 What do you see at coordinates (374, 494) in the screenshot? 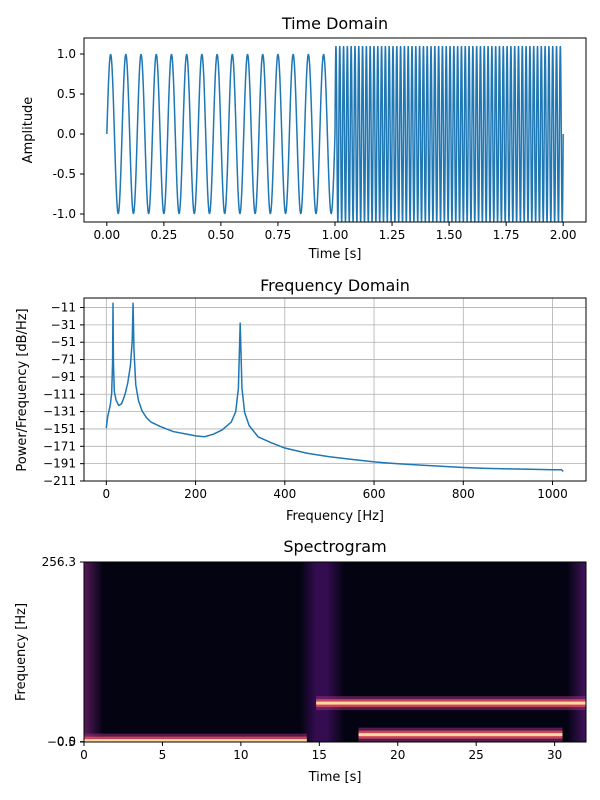
I see `x-tick-label: 600` at bounding box center [374, 494].